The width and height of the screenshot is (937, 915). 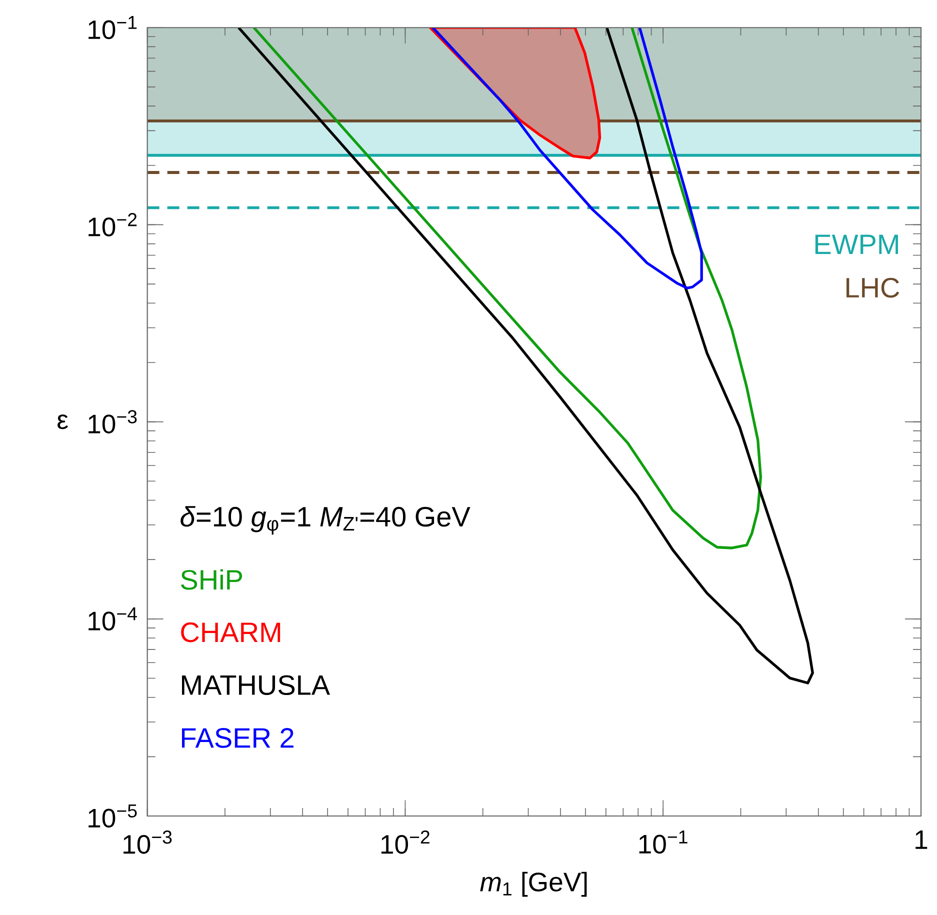 I want to click on y-axis-title: ε, so click(x=63, y=422).